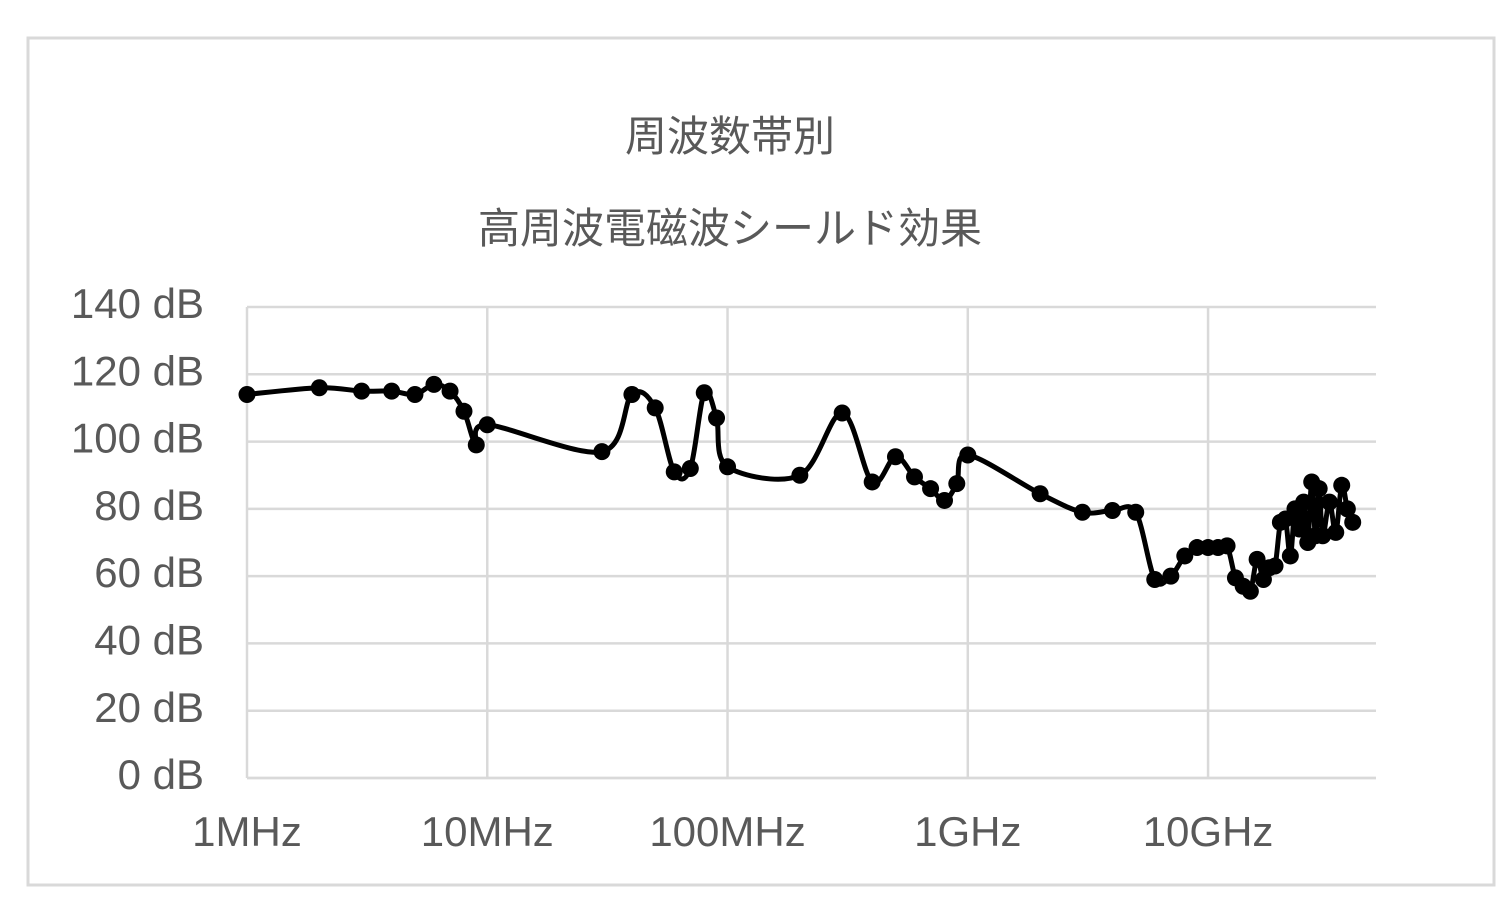 This screenshot has width=1500, height=898. Describe the element at coordinates (161, 774) in the screenshot. I see `y-tick-label: 0 dB` at that location.